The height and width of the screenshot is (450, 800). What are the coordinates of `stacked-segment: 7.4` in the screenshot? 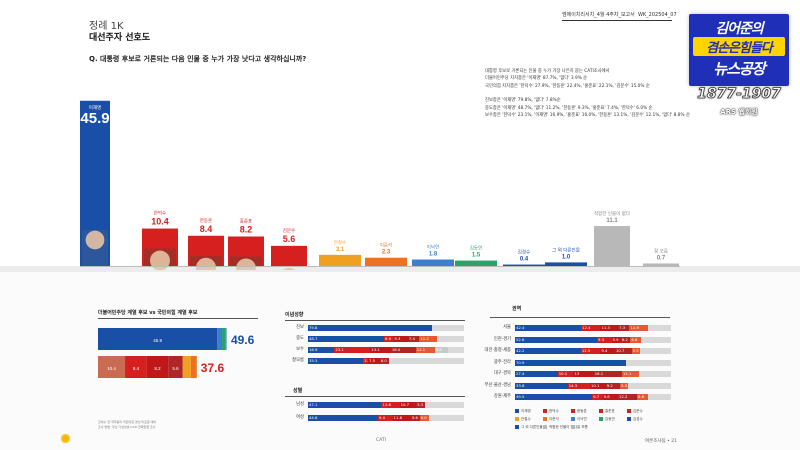 It's located at (413, 339).